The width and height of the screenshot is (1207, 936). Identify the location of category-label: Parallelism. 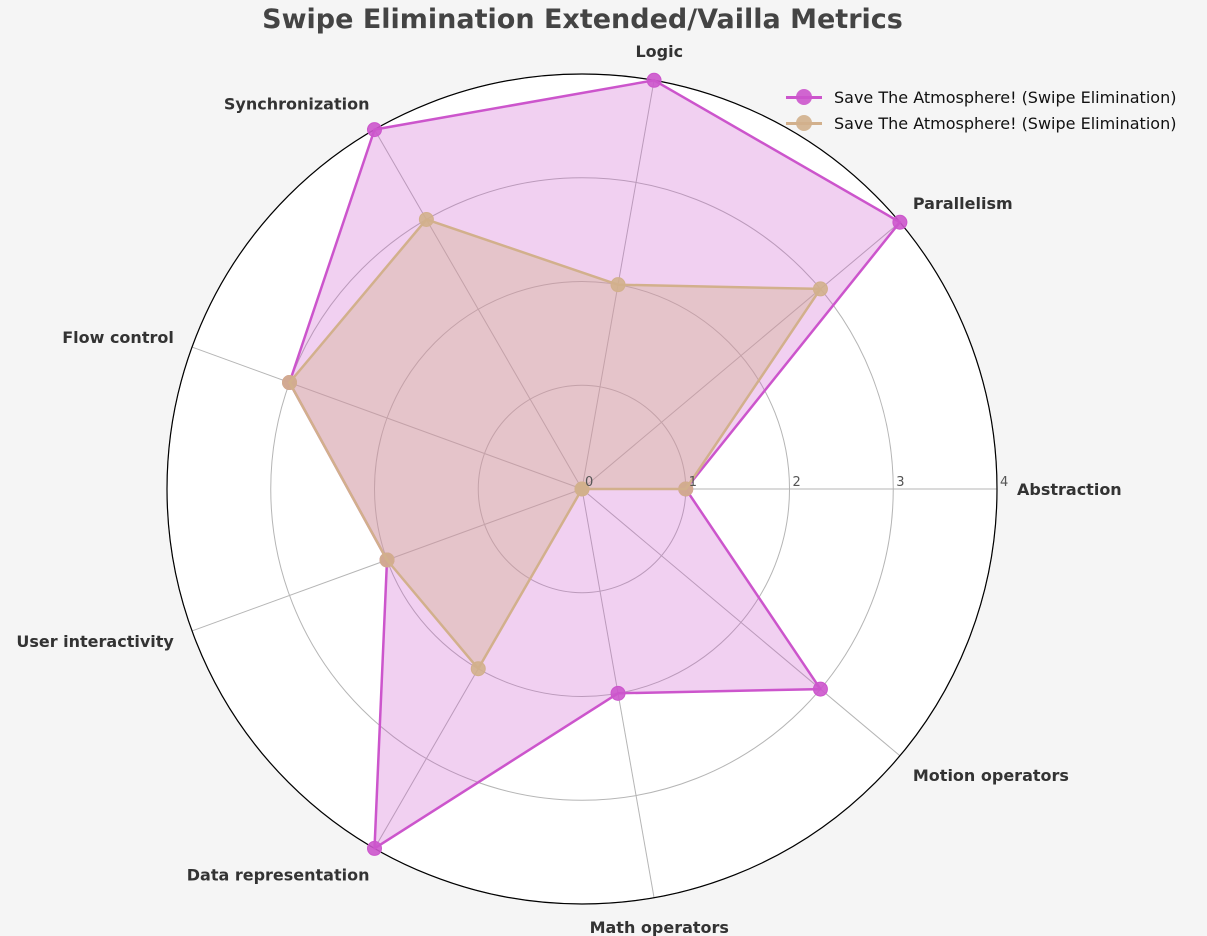
(963, 203).